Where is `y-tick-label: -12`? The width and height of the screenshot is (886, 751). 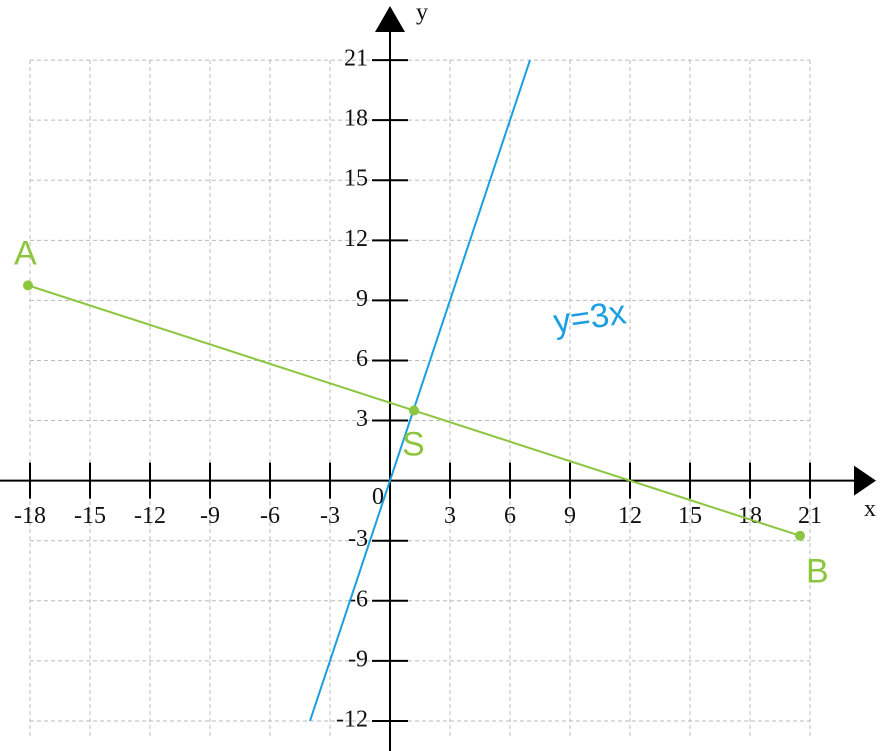
y-tick-label: -12 is located at coordinates (352, 719).